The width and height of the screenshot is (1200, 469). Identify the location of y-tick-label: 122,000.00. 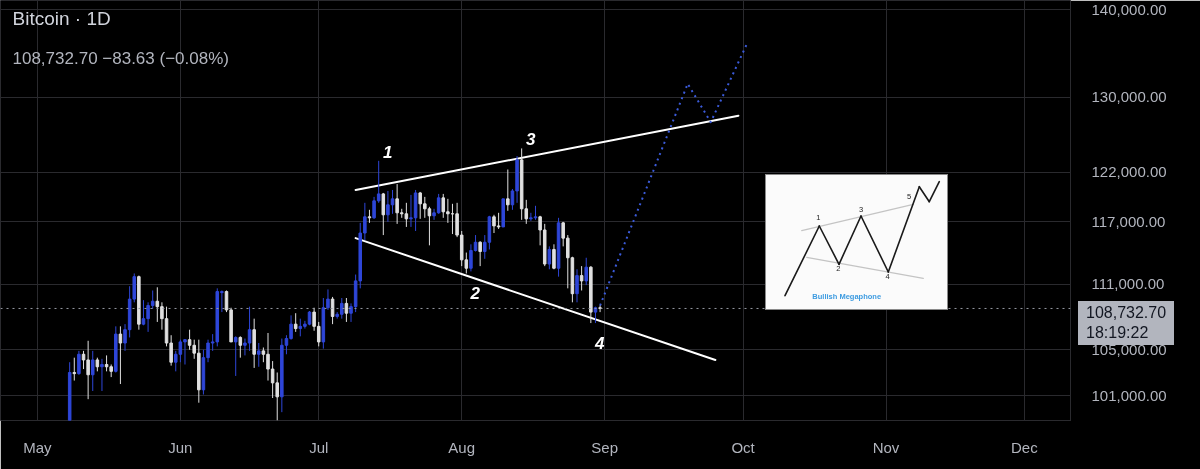
(1129, 172).